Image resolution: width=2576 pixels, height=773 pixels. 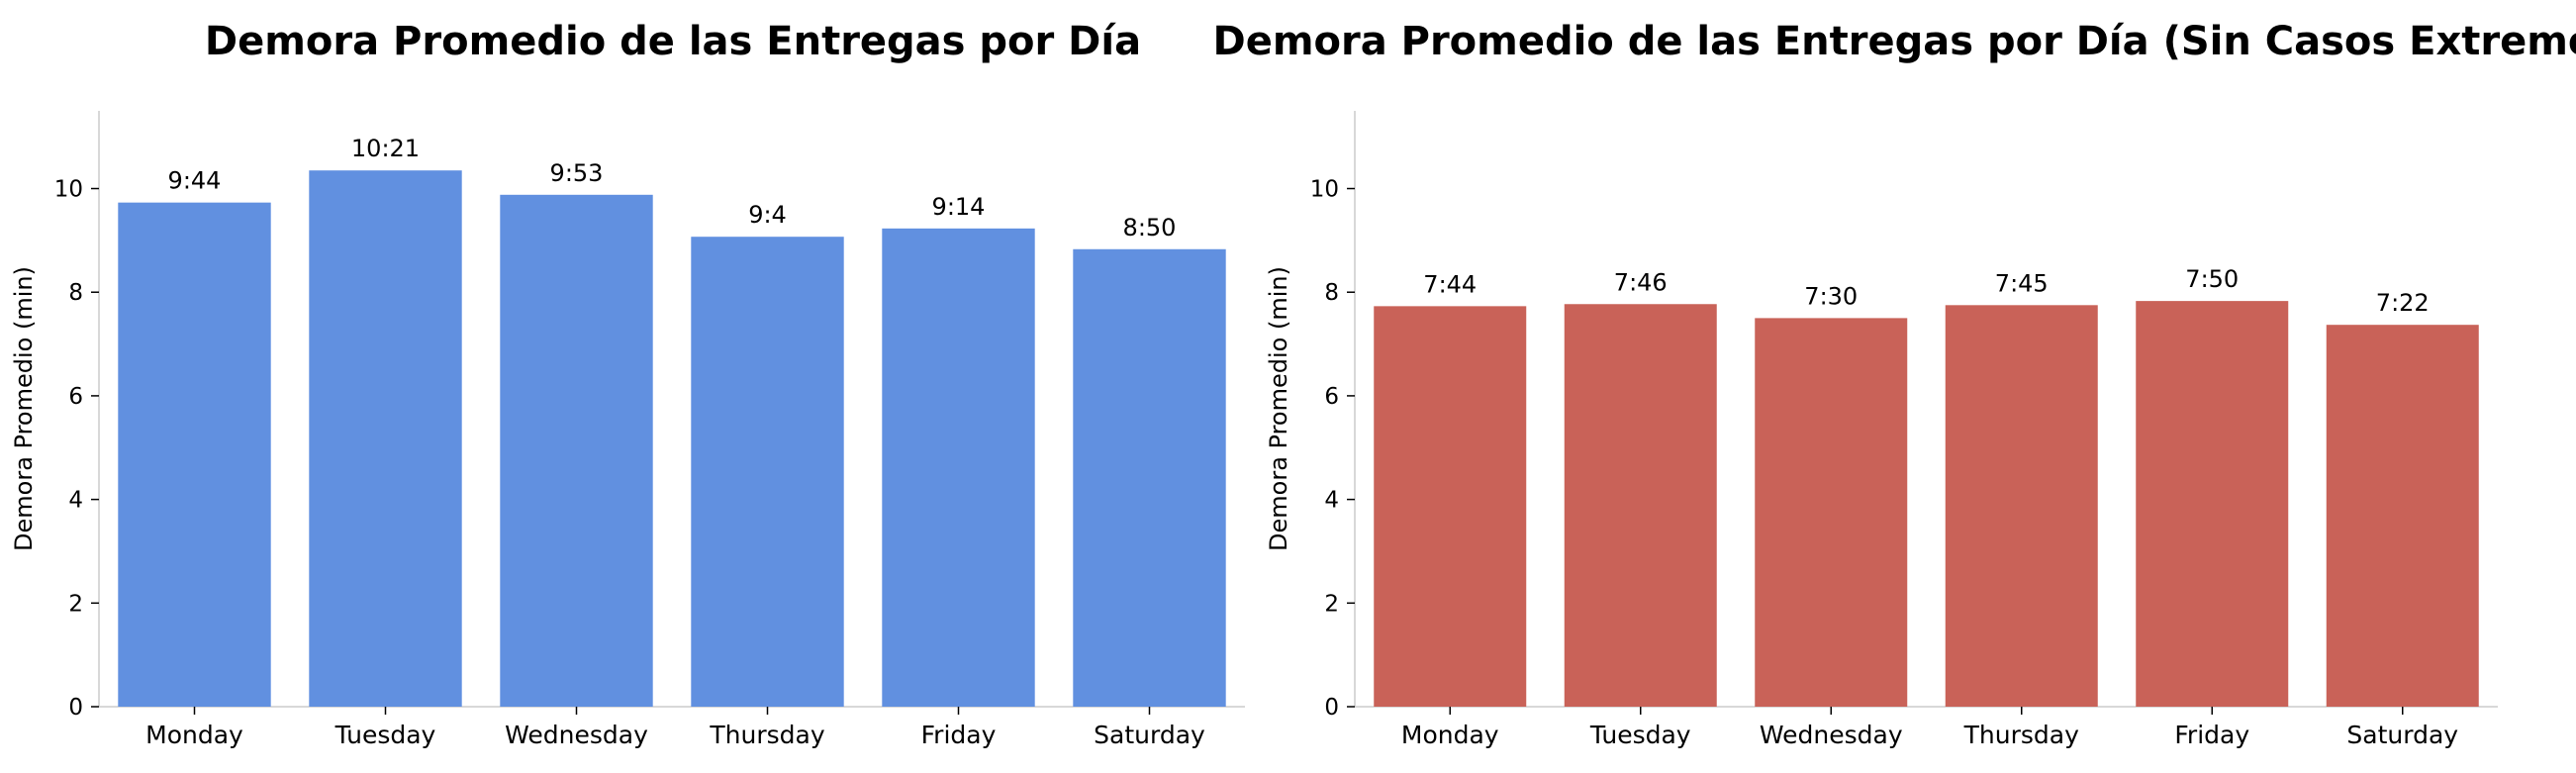 I want to click on data-label: 7:22, so click(x=2403, y=303).